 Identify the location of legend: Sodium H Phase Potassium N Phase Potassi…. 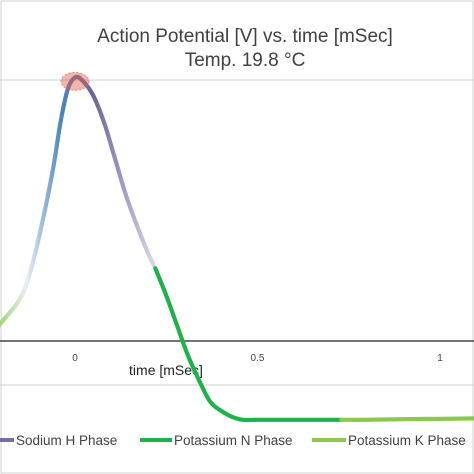
(233, 440).